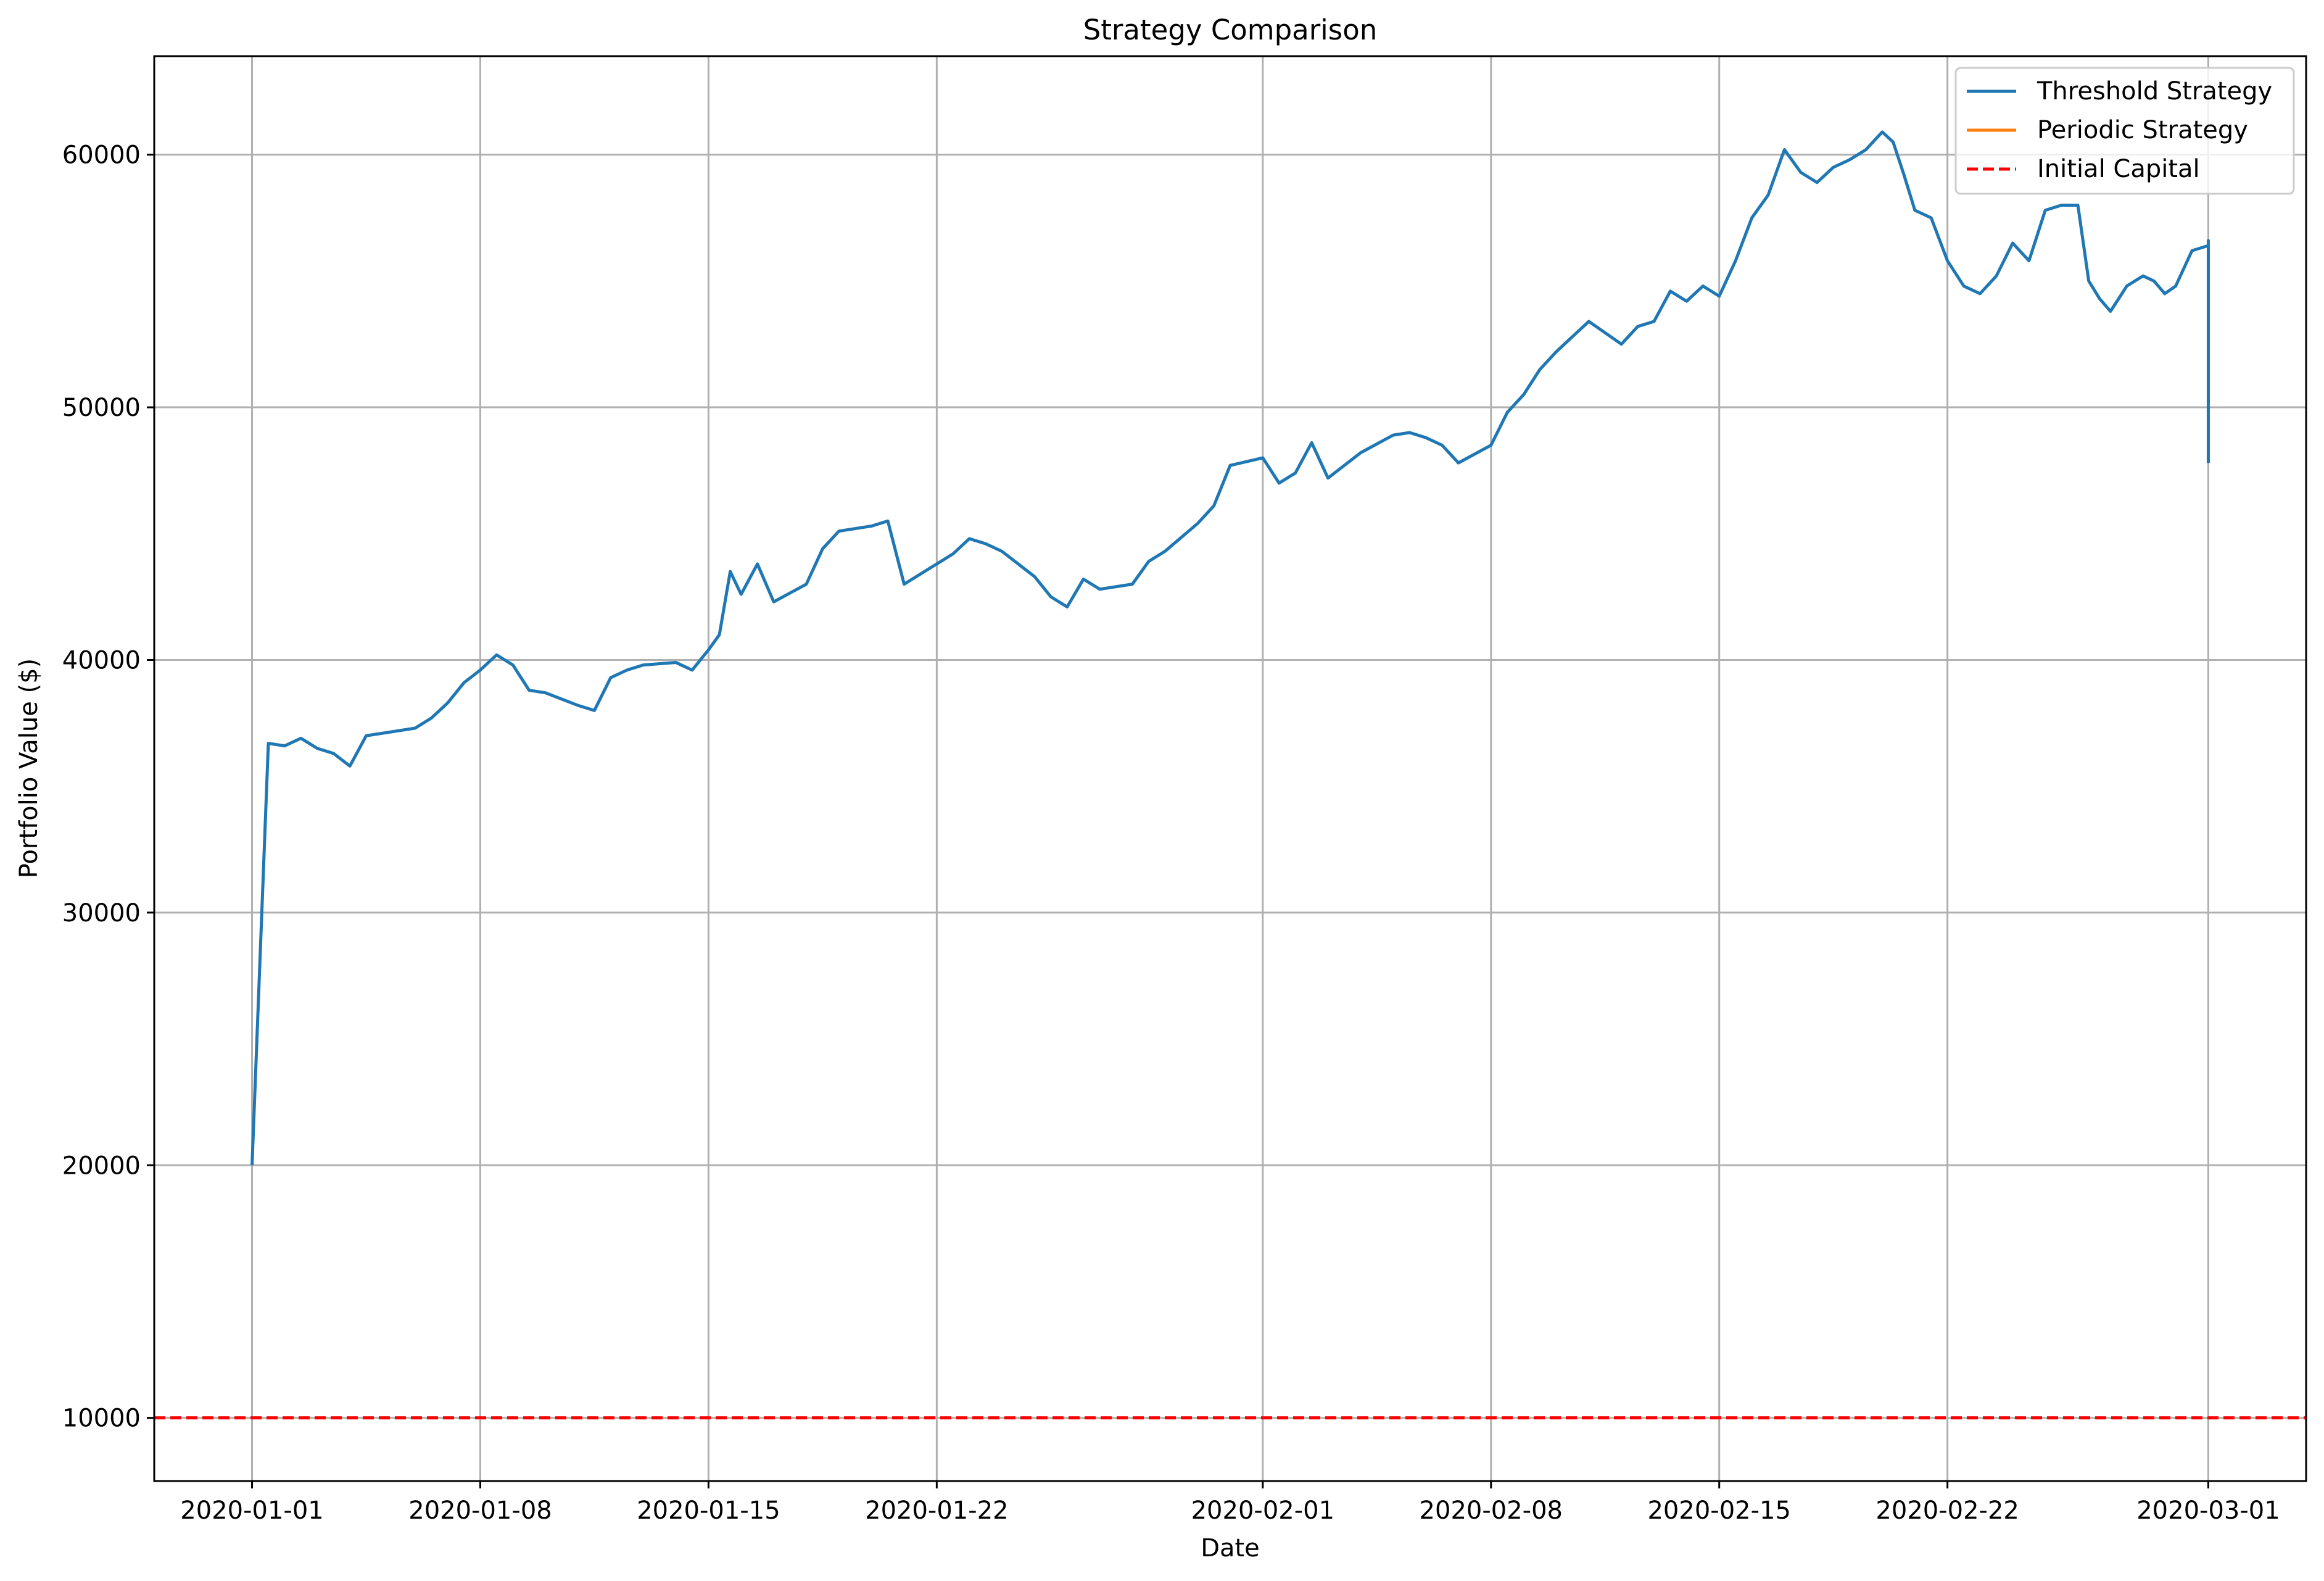  What do you see at coordinates (102, 913) in the screenshot?
I see `y-tick-label: 30000` at bounding box center [102, 913].